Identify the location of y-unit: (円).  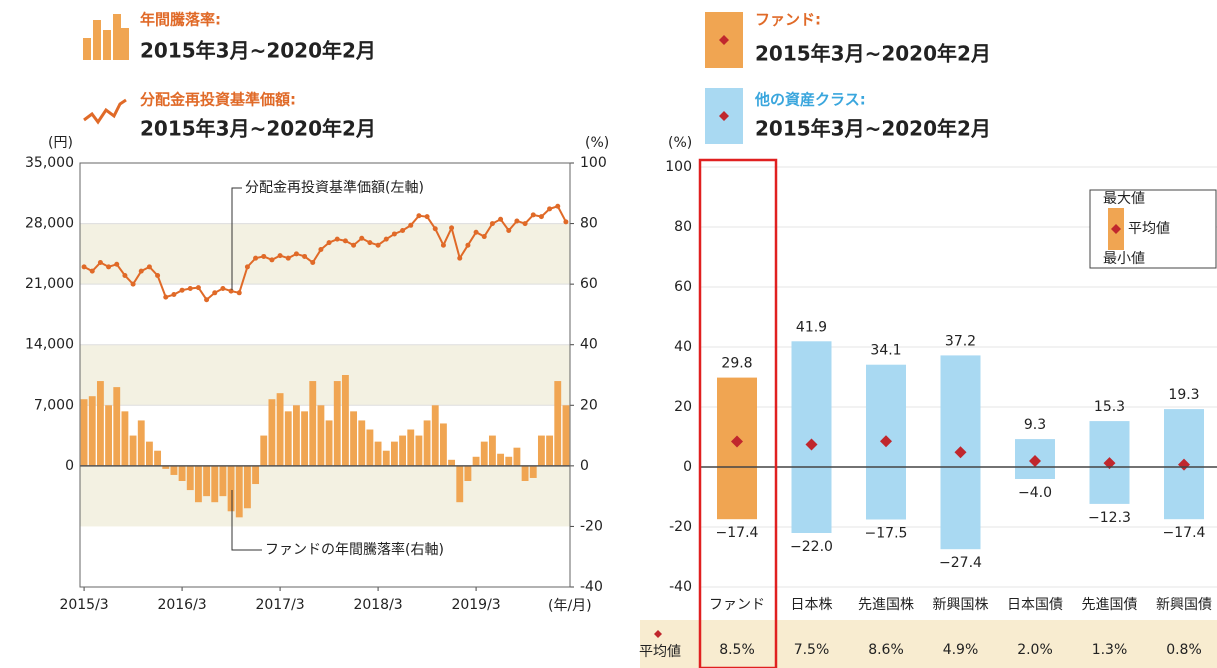
(60, 143).